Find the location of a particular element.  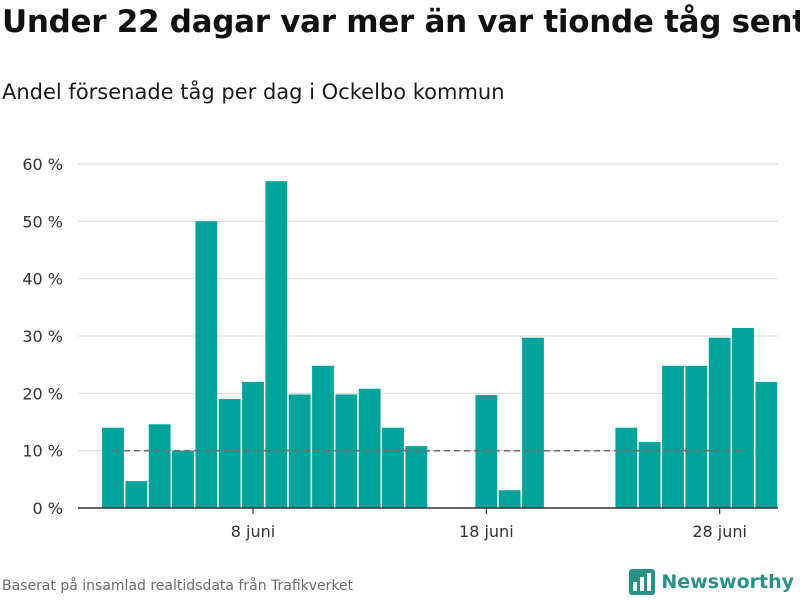

x-tick-label: 28 juni is located at coordinates (719, 531).